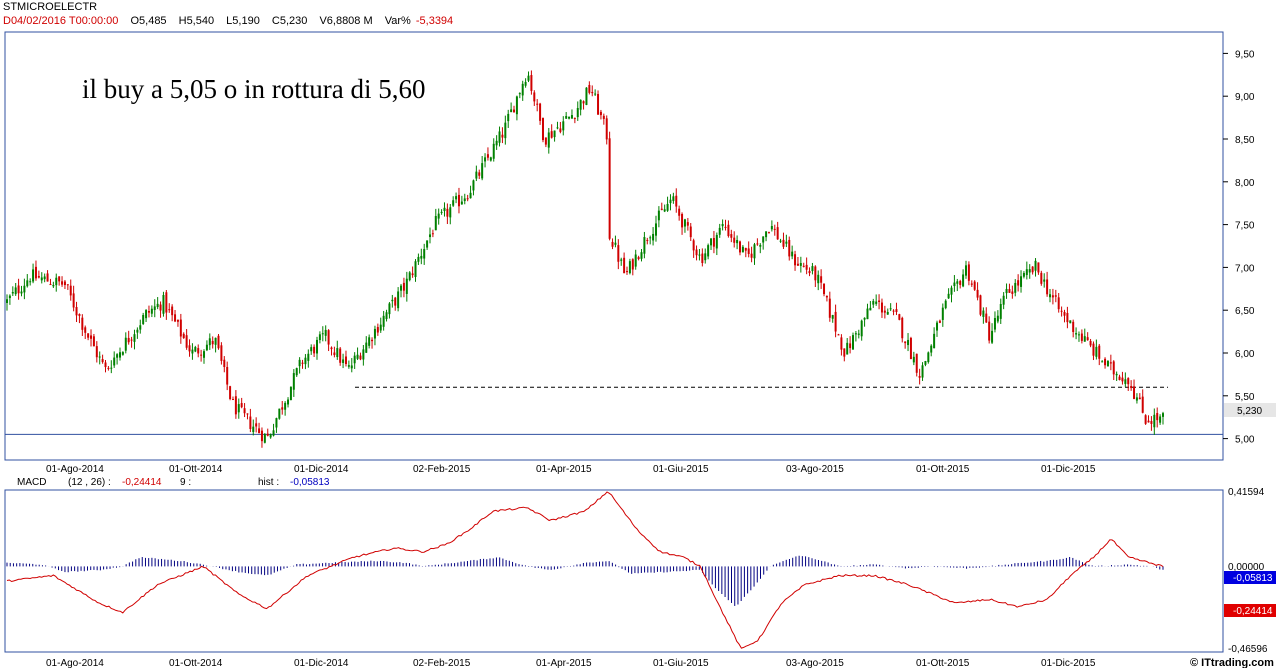 This screenshot has width=1278, height=668. I want to click on last-price-label: 5,230, so click(1249, 411).